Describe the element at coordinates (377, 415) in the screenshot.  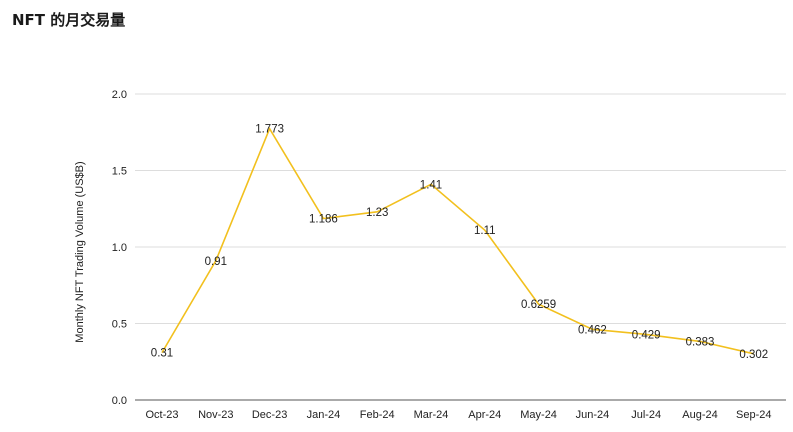
I see `x-tick-label: Feb-24` at that location.